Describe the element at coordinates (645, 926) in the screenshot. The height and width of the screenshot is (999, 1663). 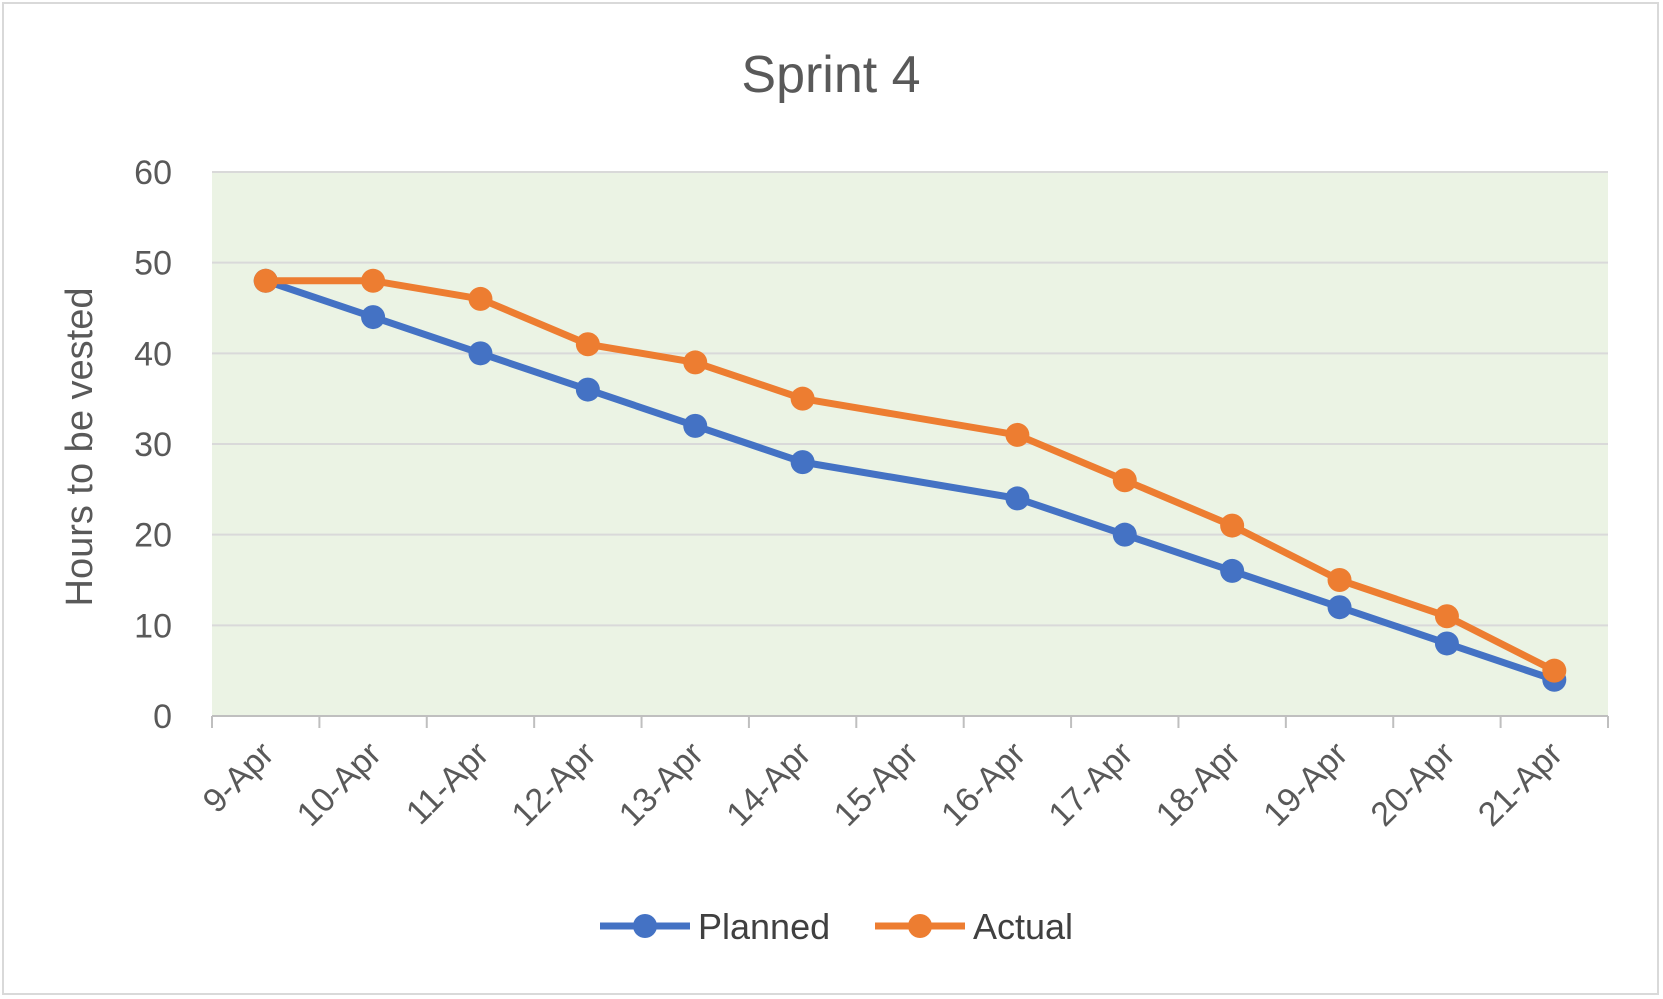
I see `legend-marker-planned` at that location.